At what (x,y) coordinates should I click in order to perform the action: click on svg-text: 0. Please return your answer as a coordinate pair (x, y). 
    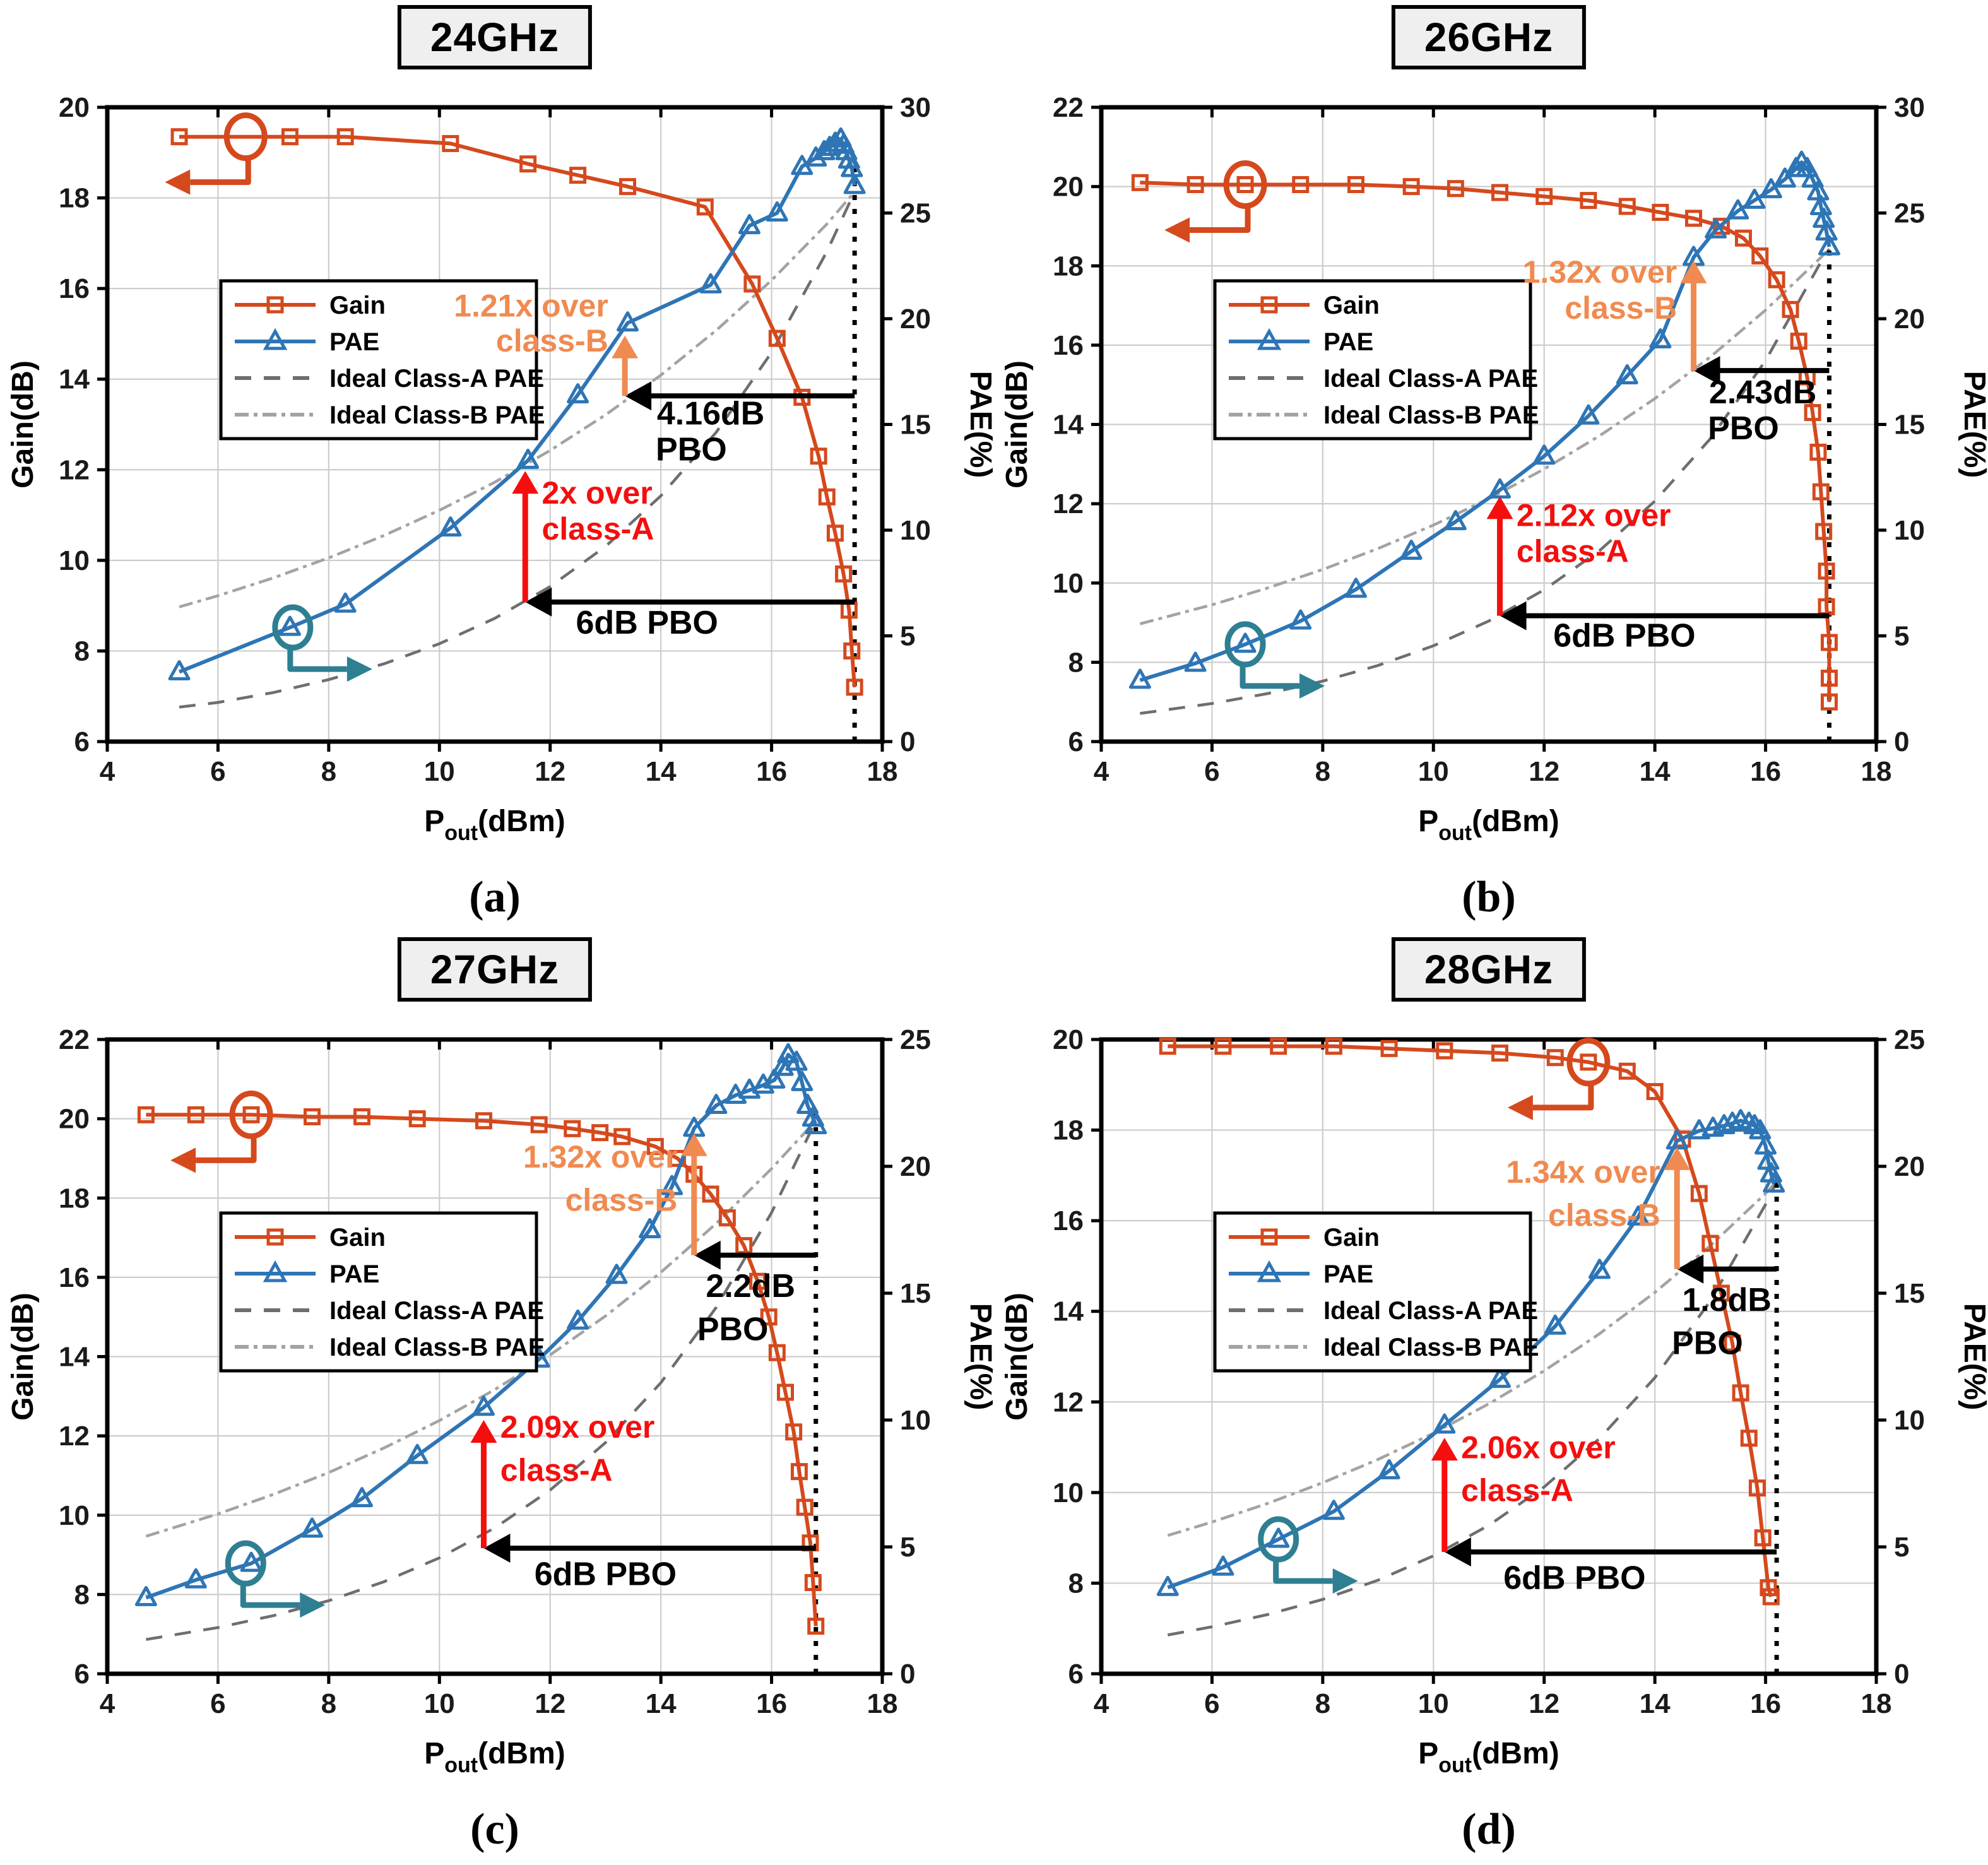
    Looking at the image, I should click on (1901, 741).